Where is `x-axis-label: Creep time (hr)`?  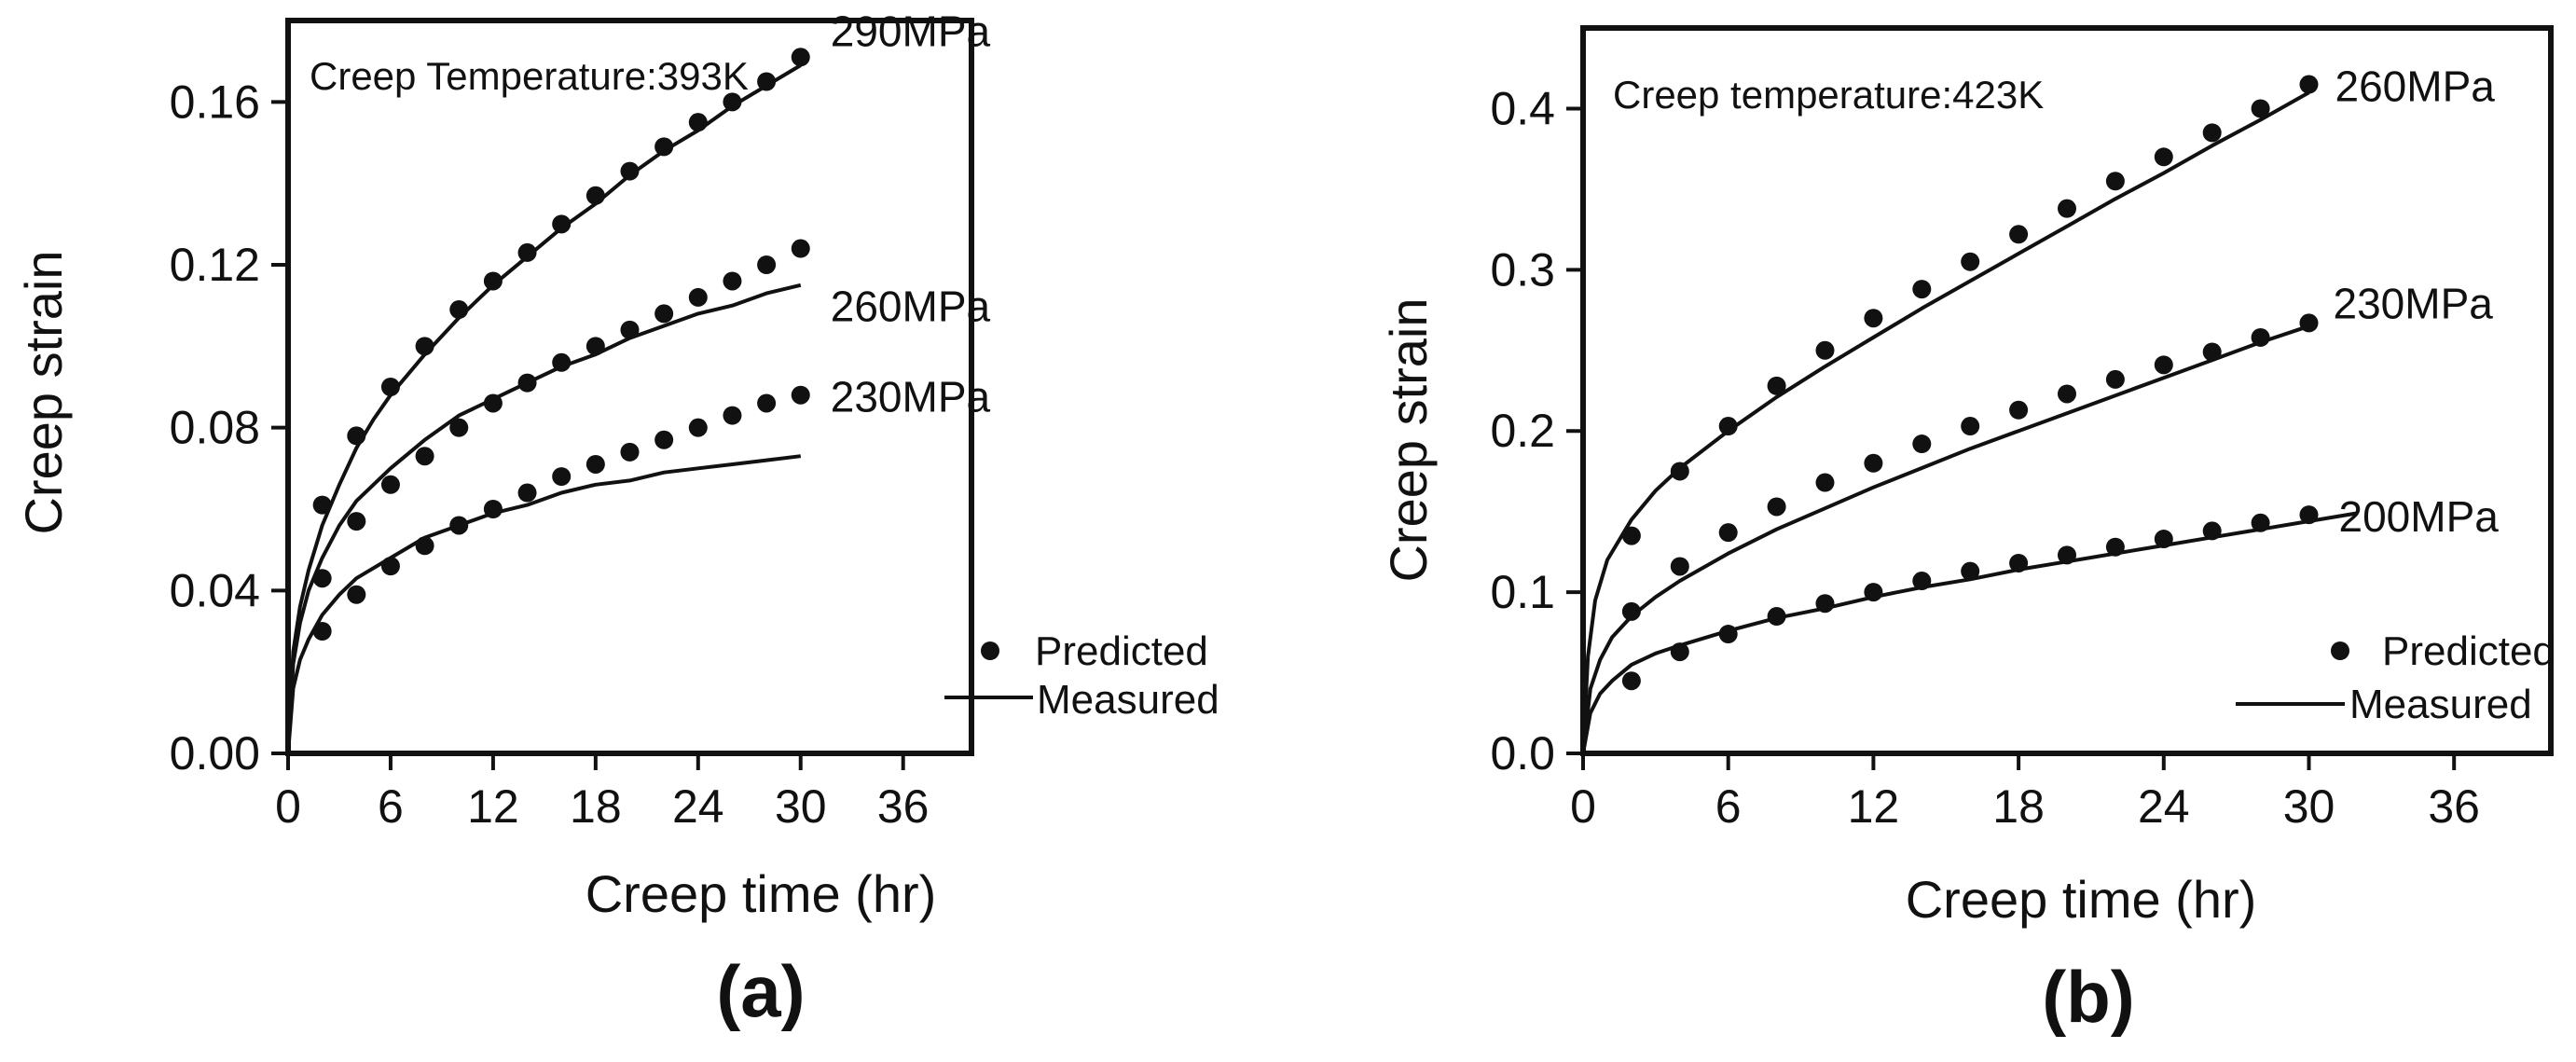 x-axis-label: Creep time (hr) is located at coordinates (2082, 899).